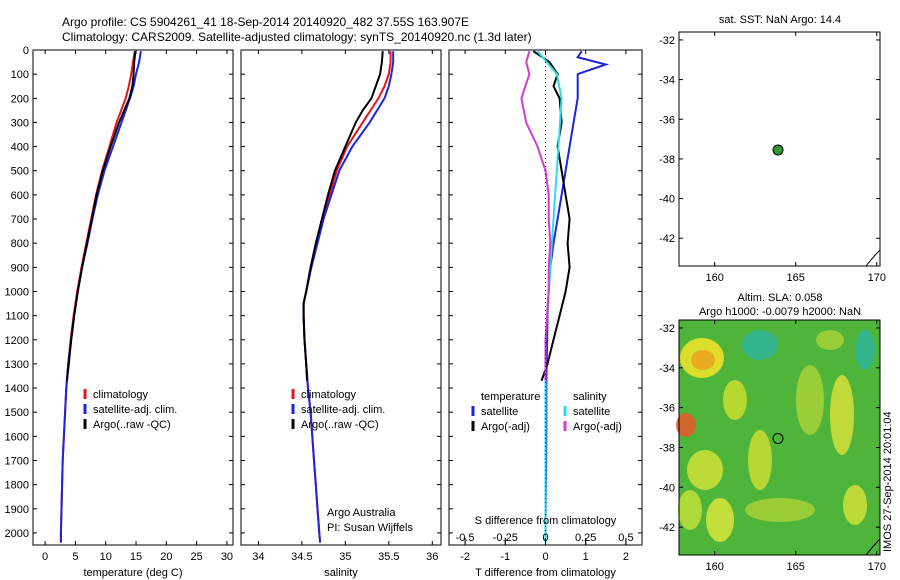 The image size is (900, 580). I want to click on x-tick-label: 34.5, so click(301, 557).